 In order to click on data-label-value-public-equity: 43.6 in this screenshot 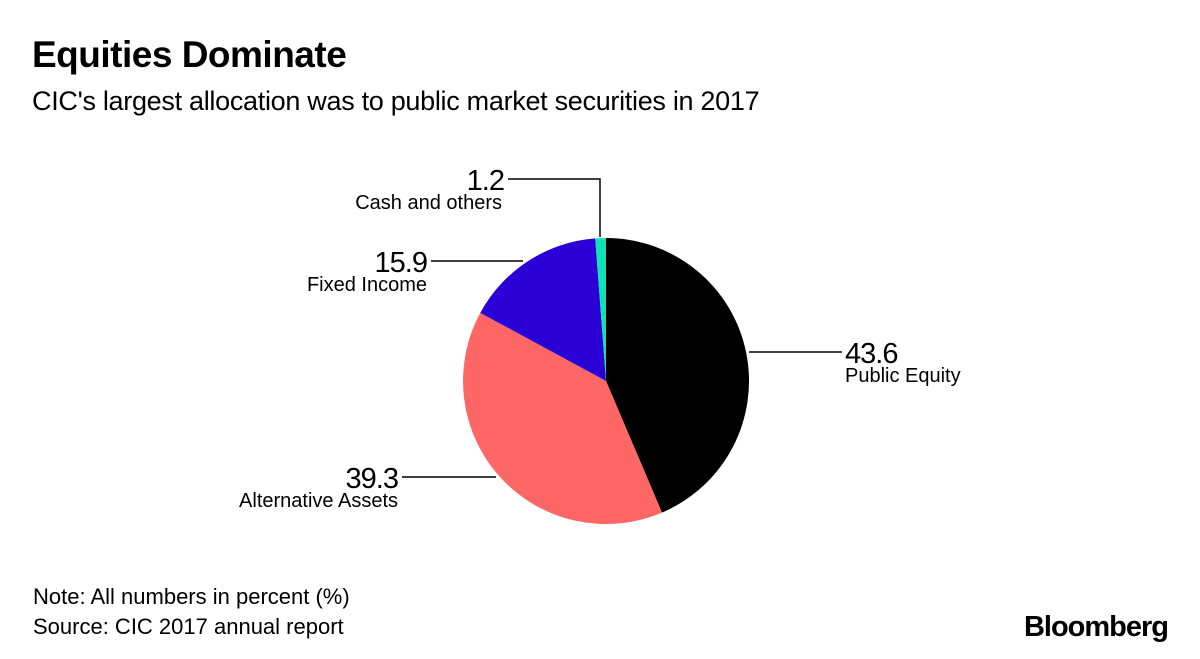, I will do `click(871, 354)`.